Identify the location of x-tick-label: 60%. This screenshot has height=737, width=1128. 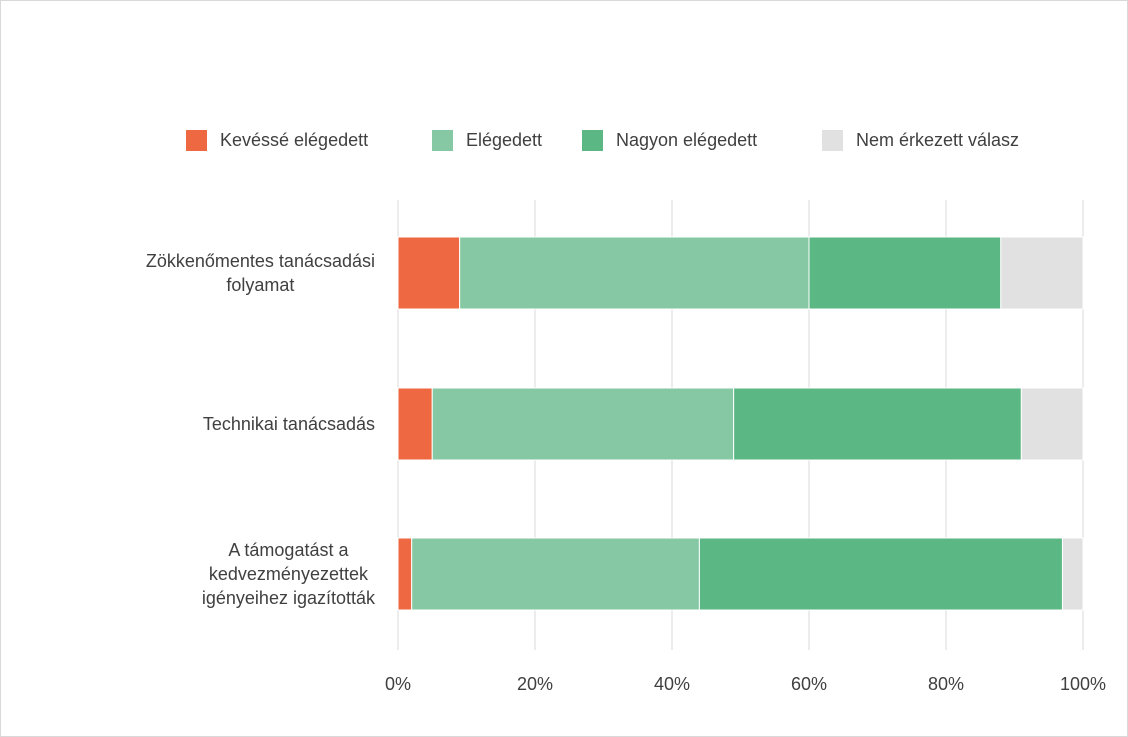
(809, 684).